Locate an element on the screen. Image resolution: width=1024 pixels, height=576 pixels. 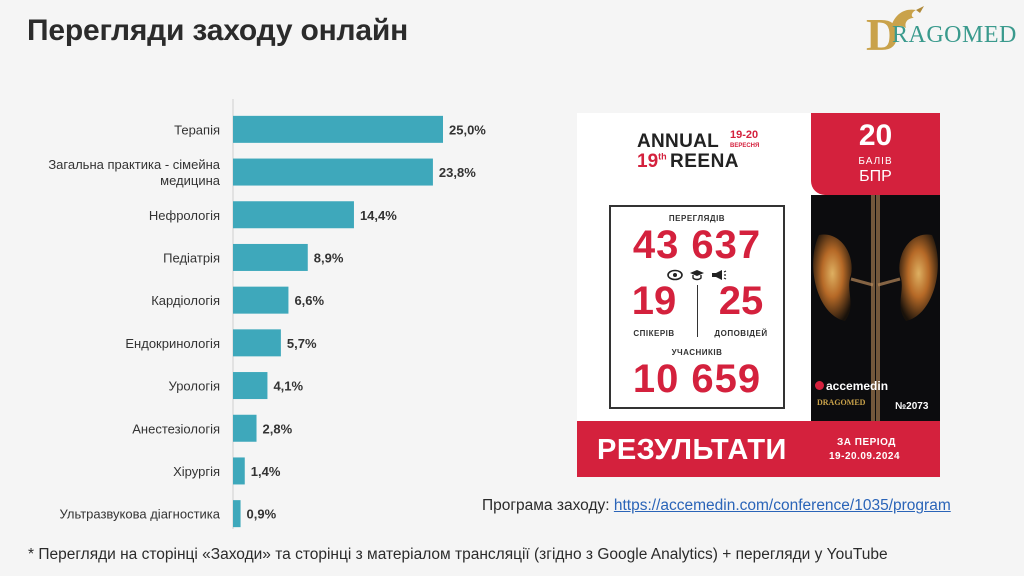
stats-icons is located at coordinates (697, 275).